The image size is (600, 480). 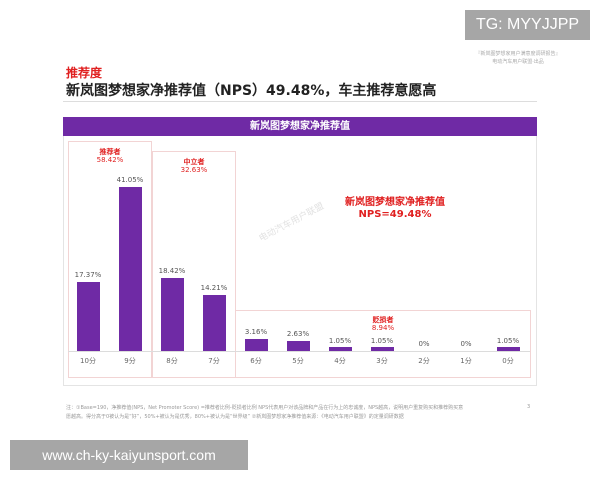 What do you see at coordinates (256, 361) in the screenshot?
I see `category-label: 6分` at bounding box center [256, 361].